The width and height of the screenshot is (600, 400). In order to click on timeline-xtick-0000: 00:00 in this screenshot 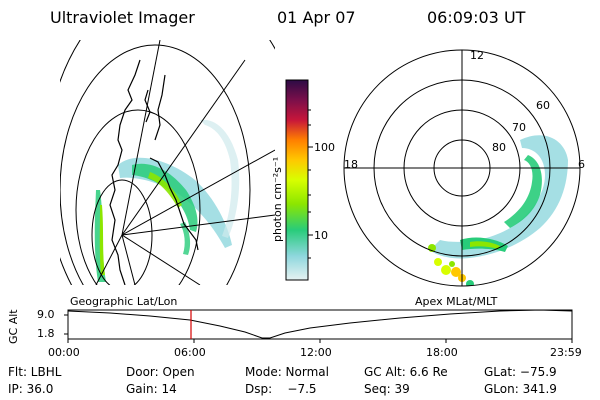, I will do `click(64, 352)`.